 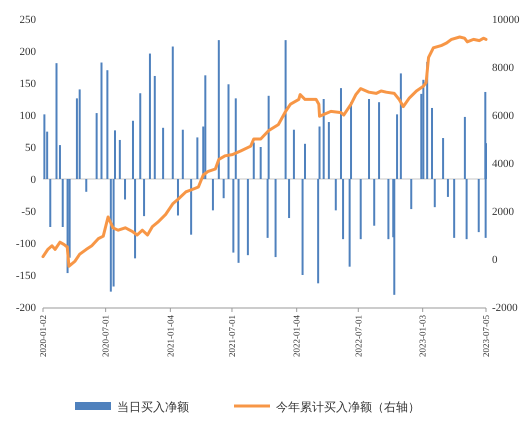 What do you see at coordinates (495, 260) in the screenshot?
I see `y2-tick-label: 0` at bounding box center [495, 260].